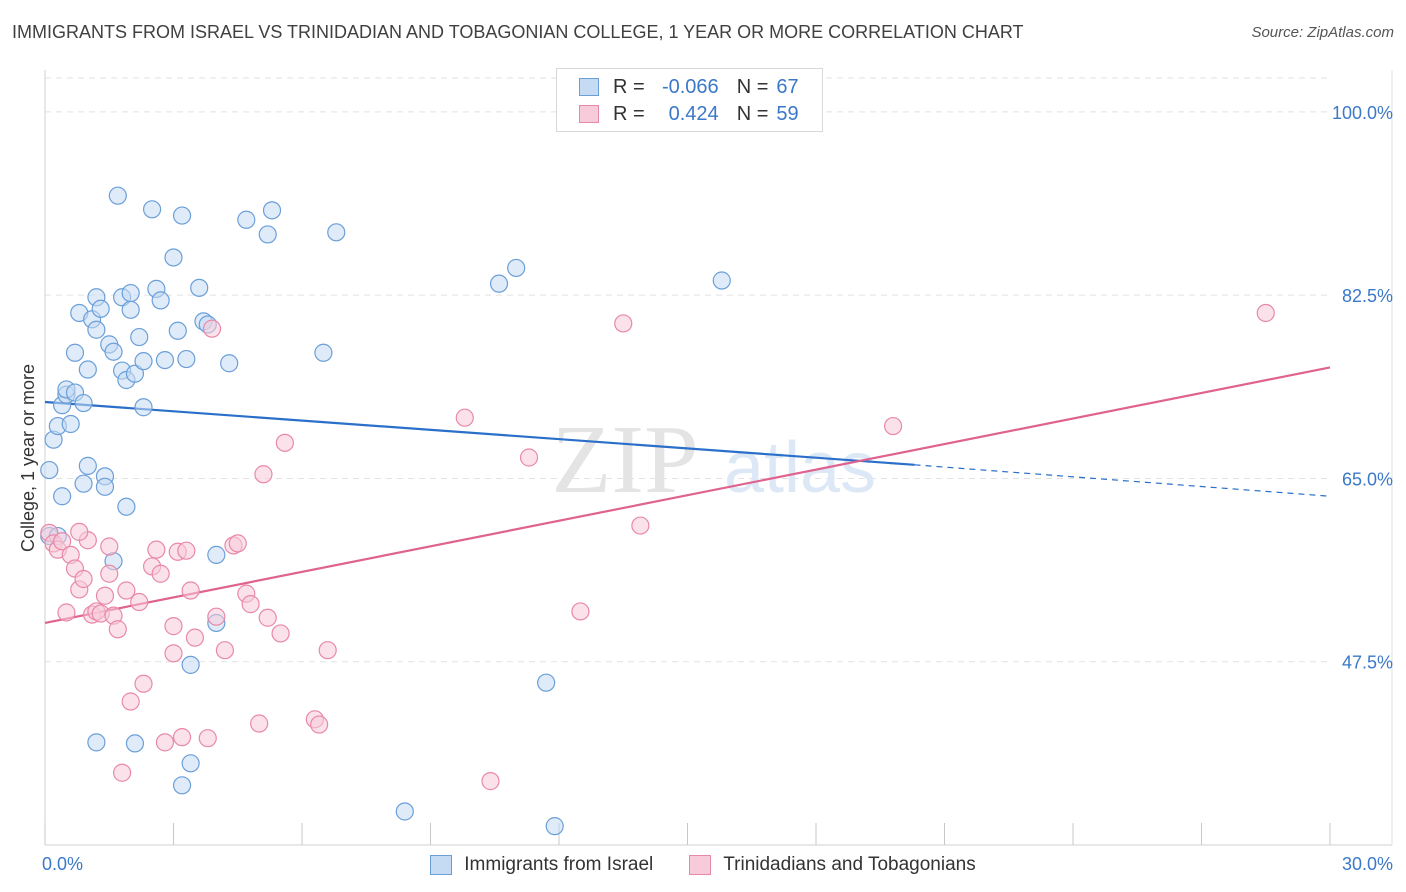  What do you see at coordinates (589, 114) in the screenshot?
I see `legend-swatch-pink` at bounding box center [589, 114].